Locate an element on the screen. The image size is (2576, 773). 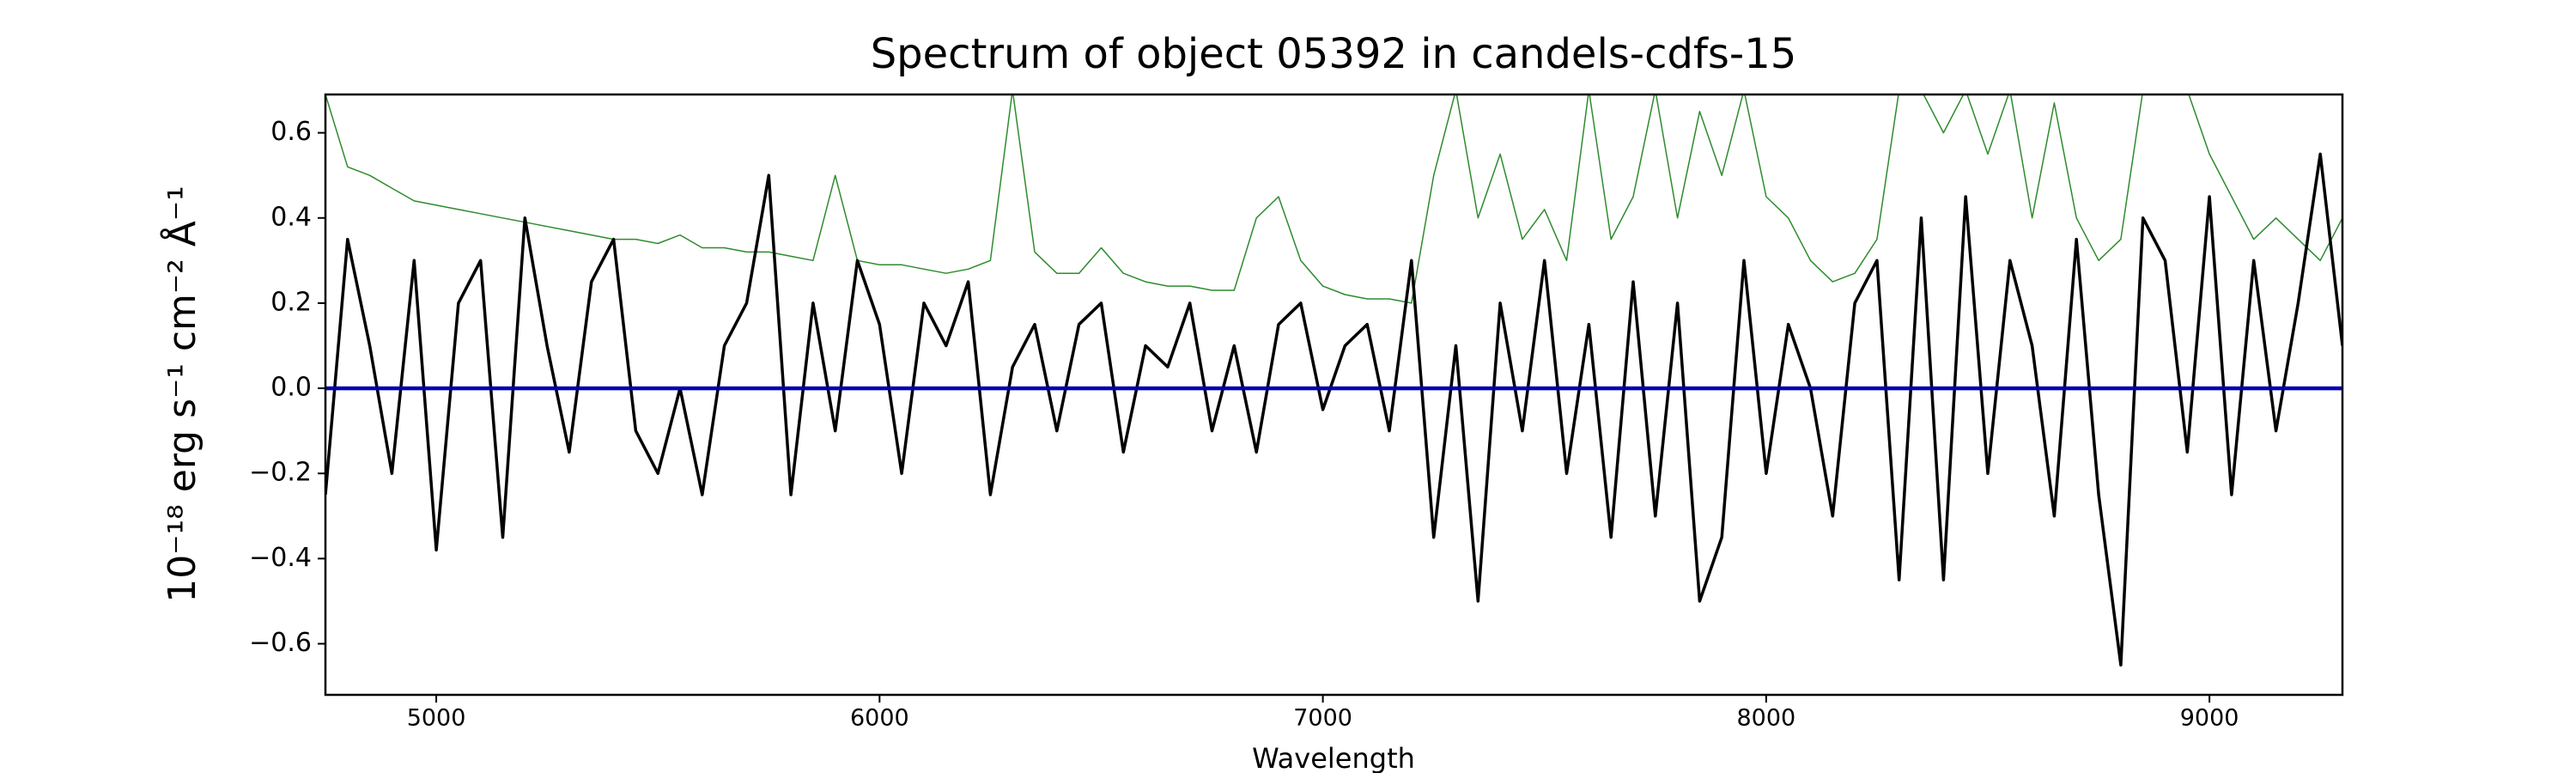
x-tick-label: 9000 is located at coordinates (2209, 718).